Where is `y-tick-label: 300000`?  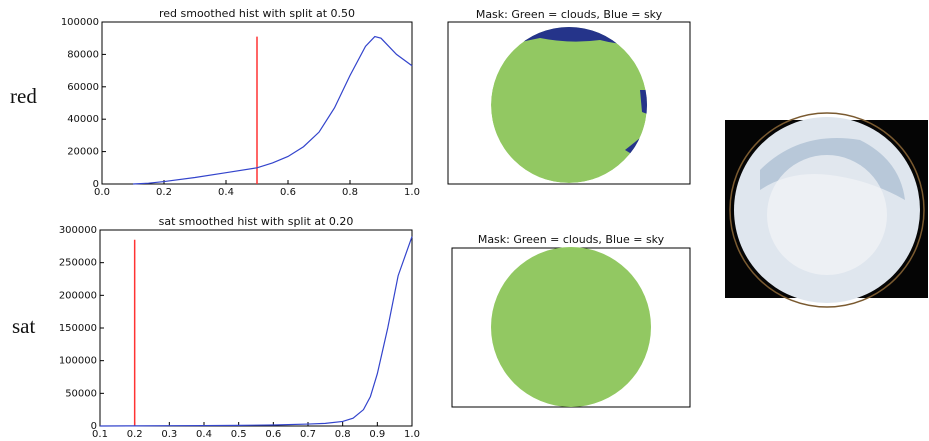
y-tick-label: 300000 is located at coordinates (78, 230).